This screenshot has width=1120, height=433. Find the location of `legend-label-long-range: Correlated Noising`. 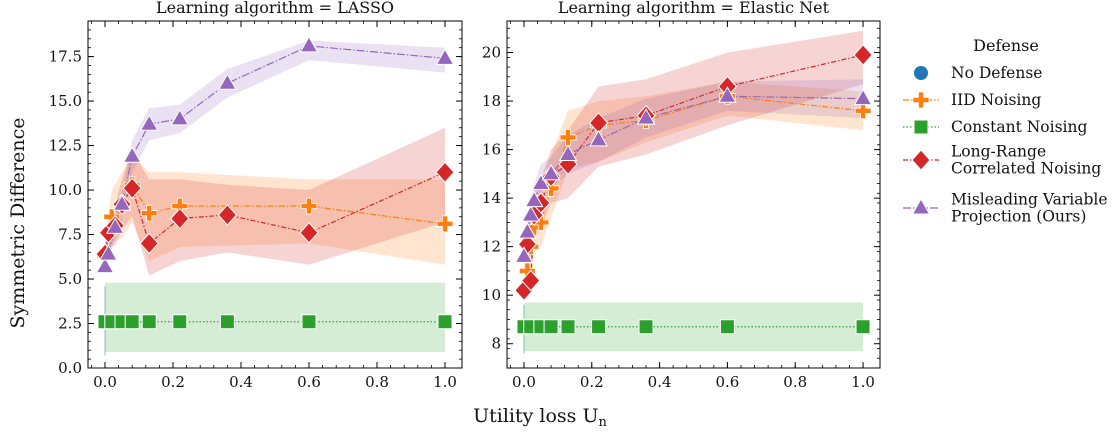

legend-label-long-range: Correlated Noising is located at coordinates (1026, 169).